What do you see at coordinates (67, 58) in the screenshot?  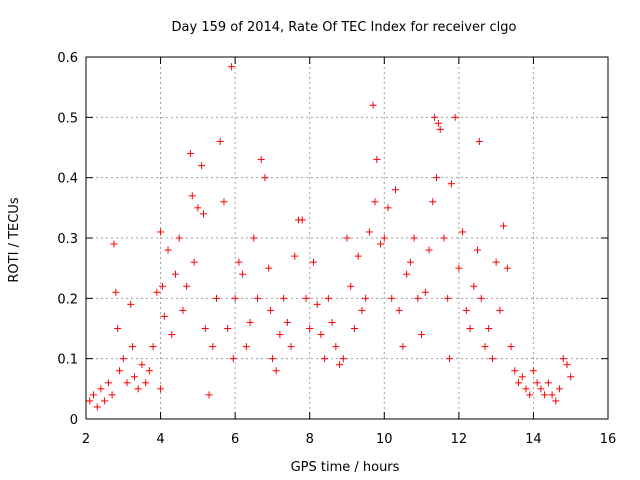 I see `y-tick-label: 0.6` at bounding box center [67, 58].